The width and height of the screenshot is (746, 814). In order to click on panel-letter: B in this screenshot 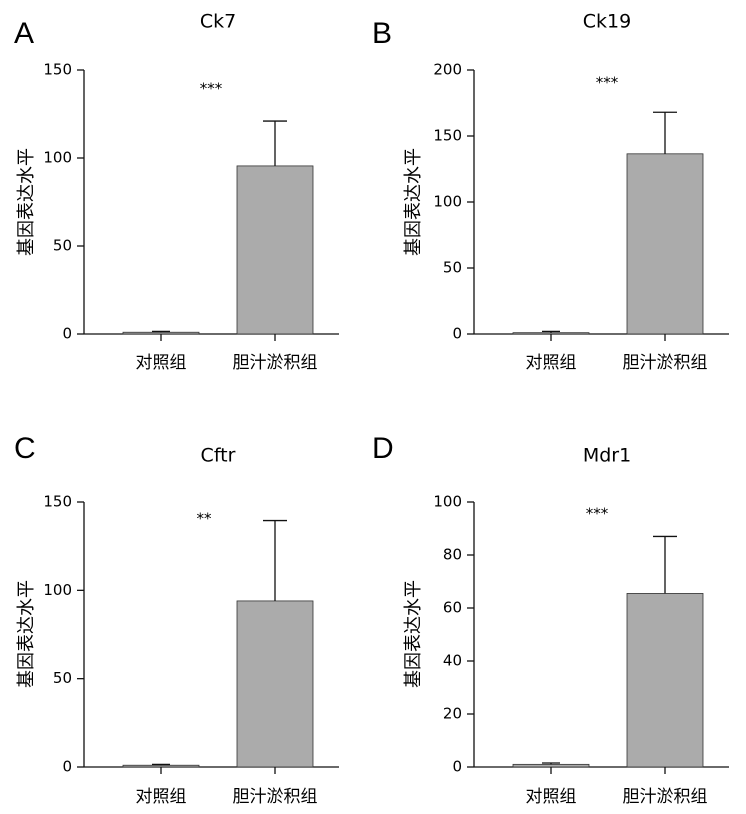, I will do `click(382, 33)`.